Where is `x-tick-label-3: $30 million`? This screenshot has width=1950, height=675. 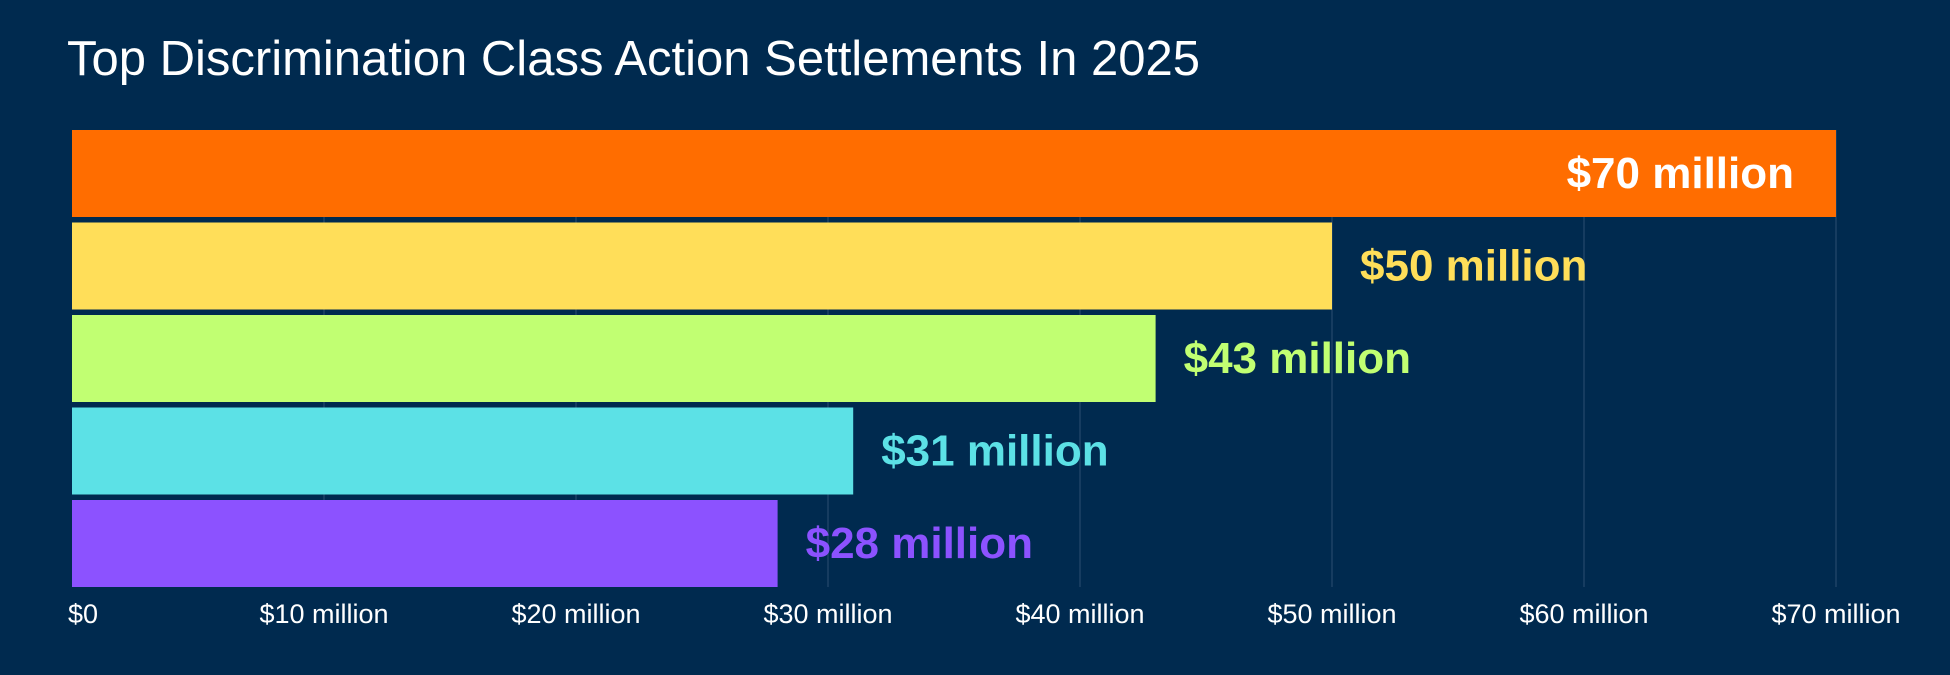
x-tick-label-3: $30 million is located at coordinates (827, 614).